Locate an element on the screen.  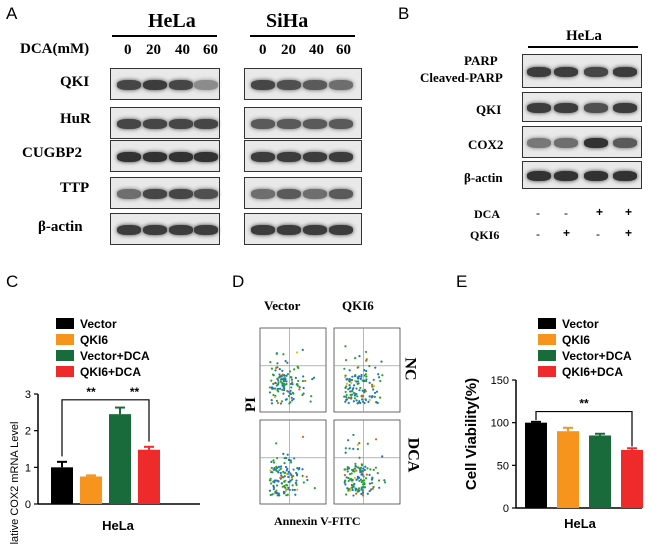
sign-qki6-3: - is located at coordinates (598, 234).